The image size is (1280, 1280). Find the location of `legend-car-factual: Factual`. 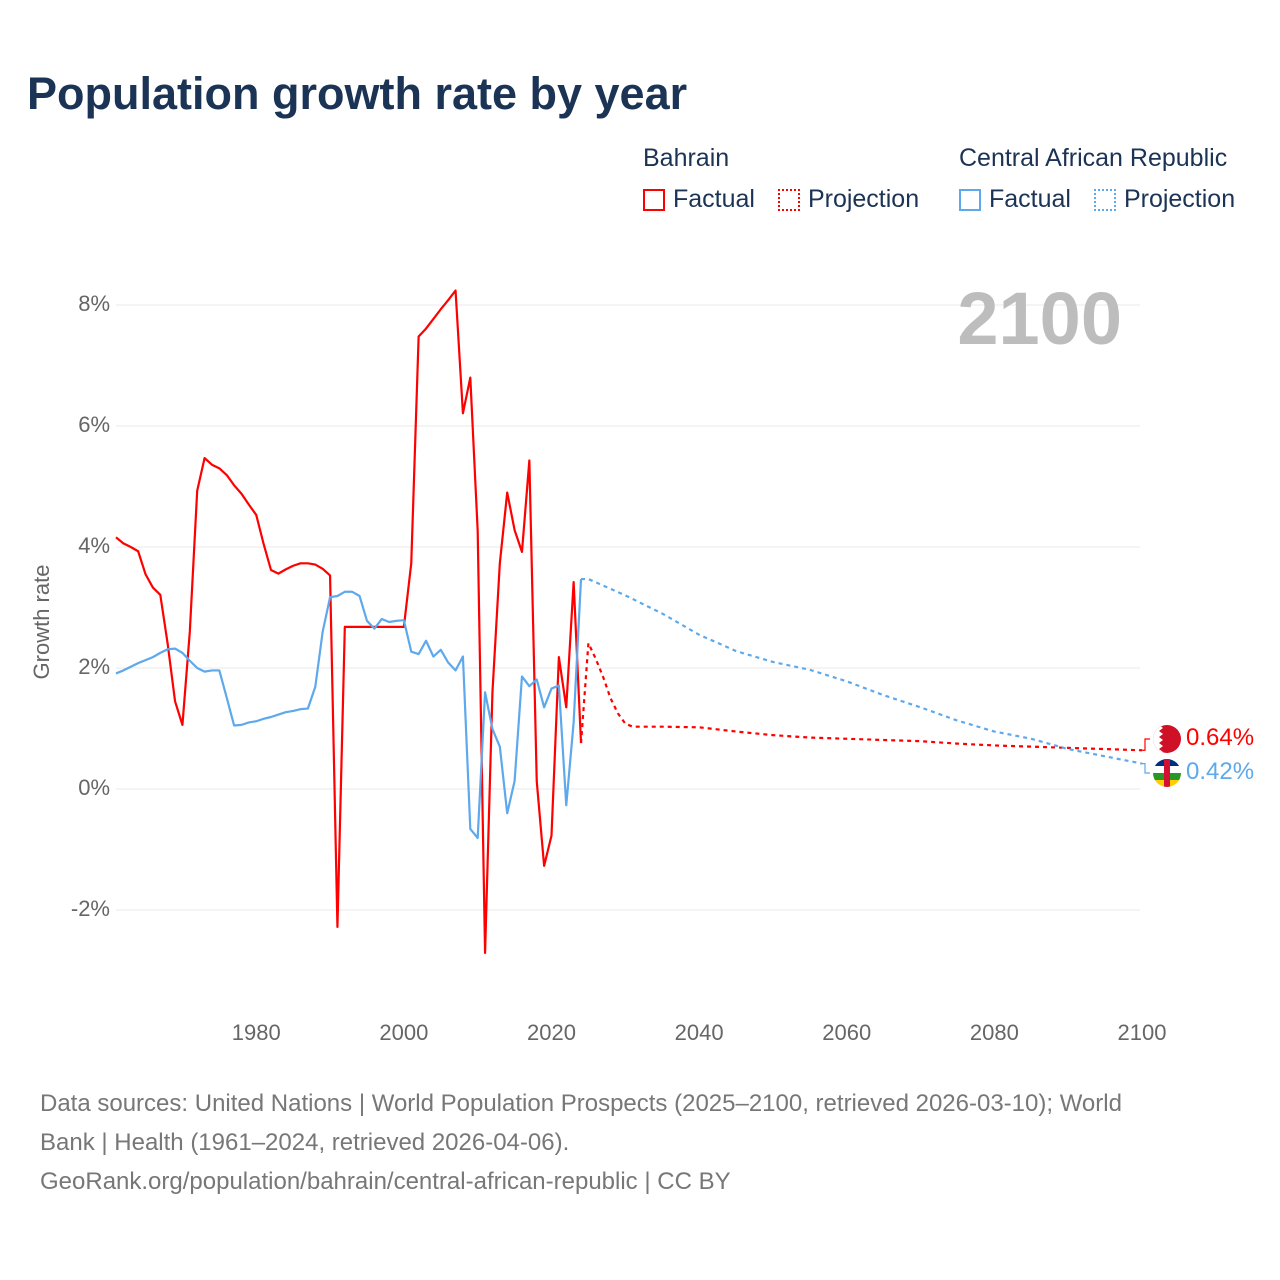

legend-car-factual: Factual is located at coordinates (1015, 199).